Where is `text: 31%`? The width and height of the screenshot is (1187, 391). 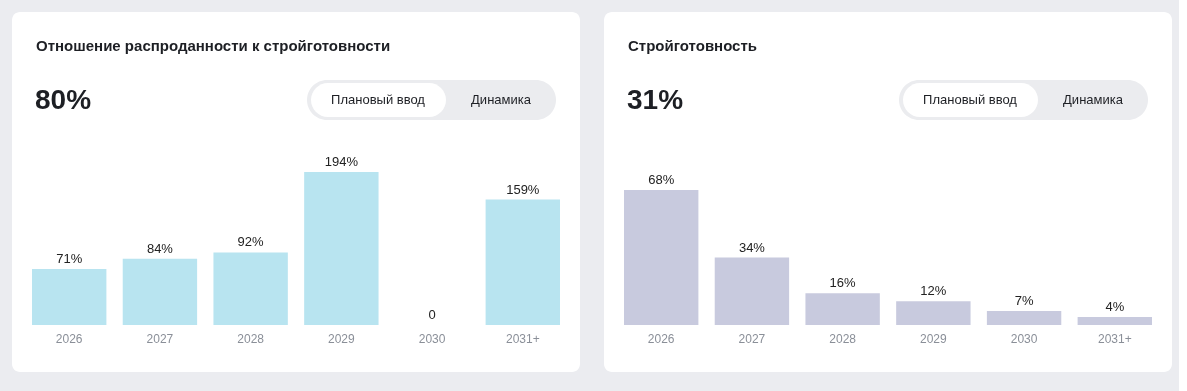 text: 31% is located at coordinates (655, 99).